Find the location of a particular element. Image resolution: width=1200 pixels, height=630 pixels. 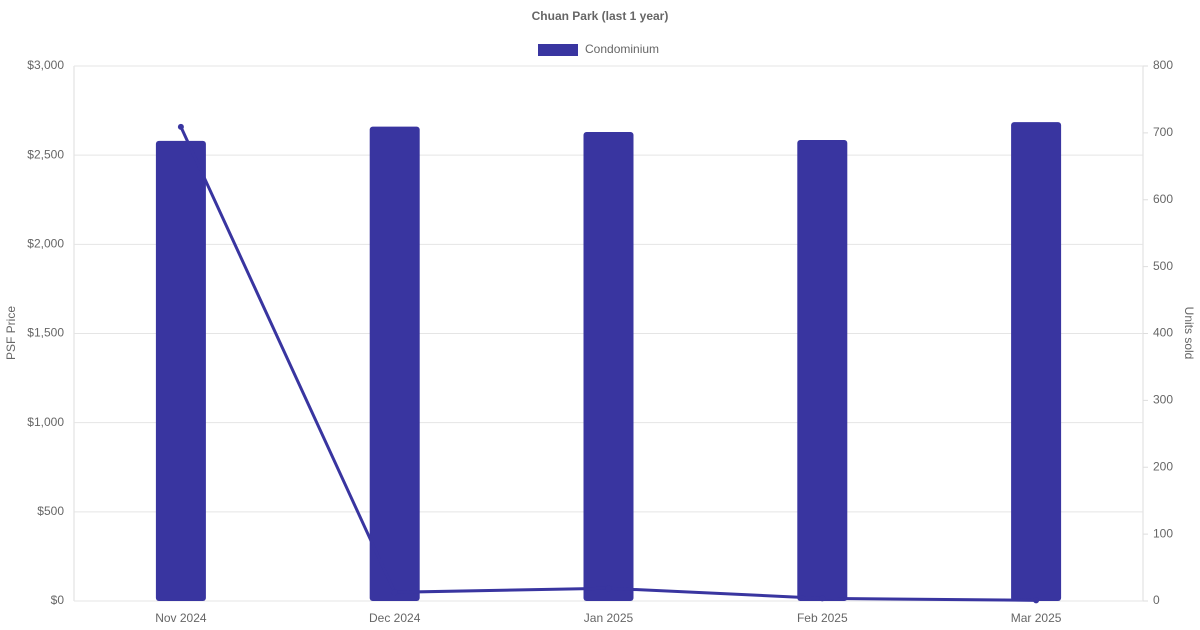

y-tick-label: $1,500 is located at coordinates (45, 333).